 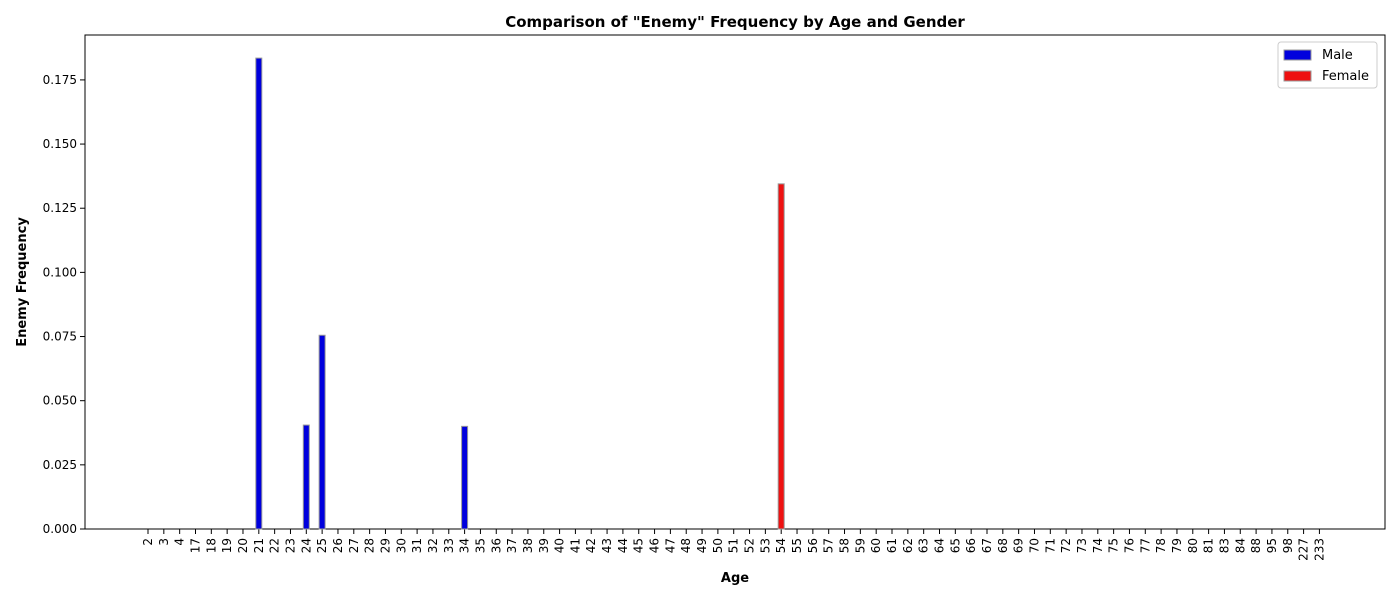 What do you see at coordinates (1145, 545) in the screenshot?
I see `x-tick-label: 77` at bounding box center [1145, 545].